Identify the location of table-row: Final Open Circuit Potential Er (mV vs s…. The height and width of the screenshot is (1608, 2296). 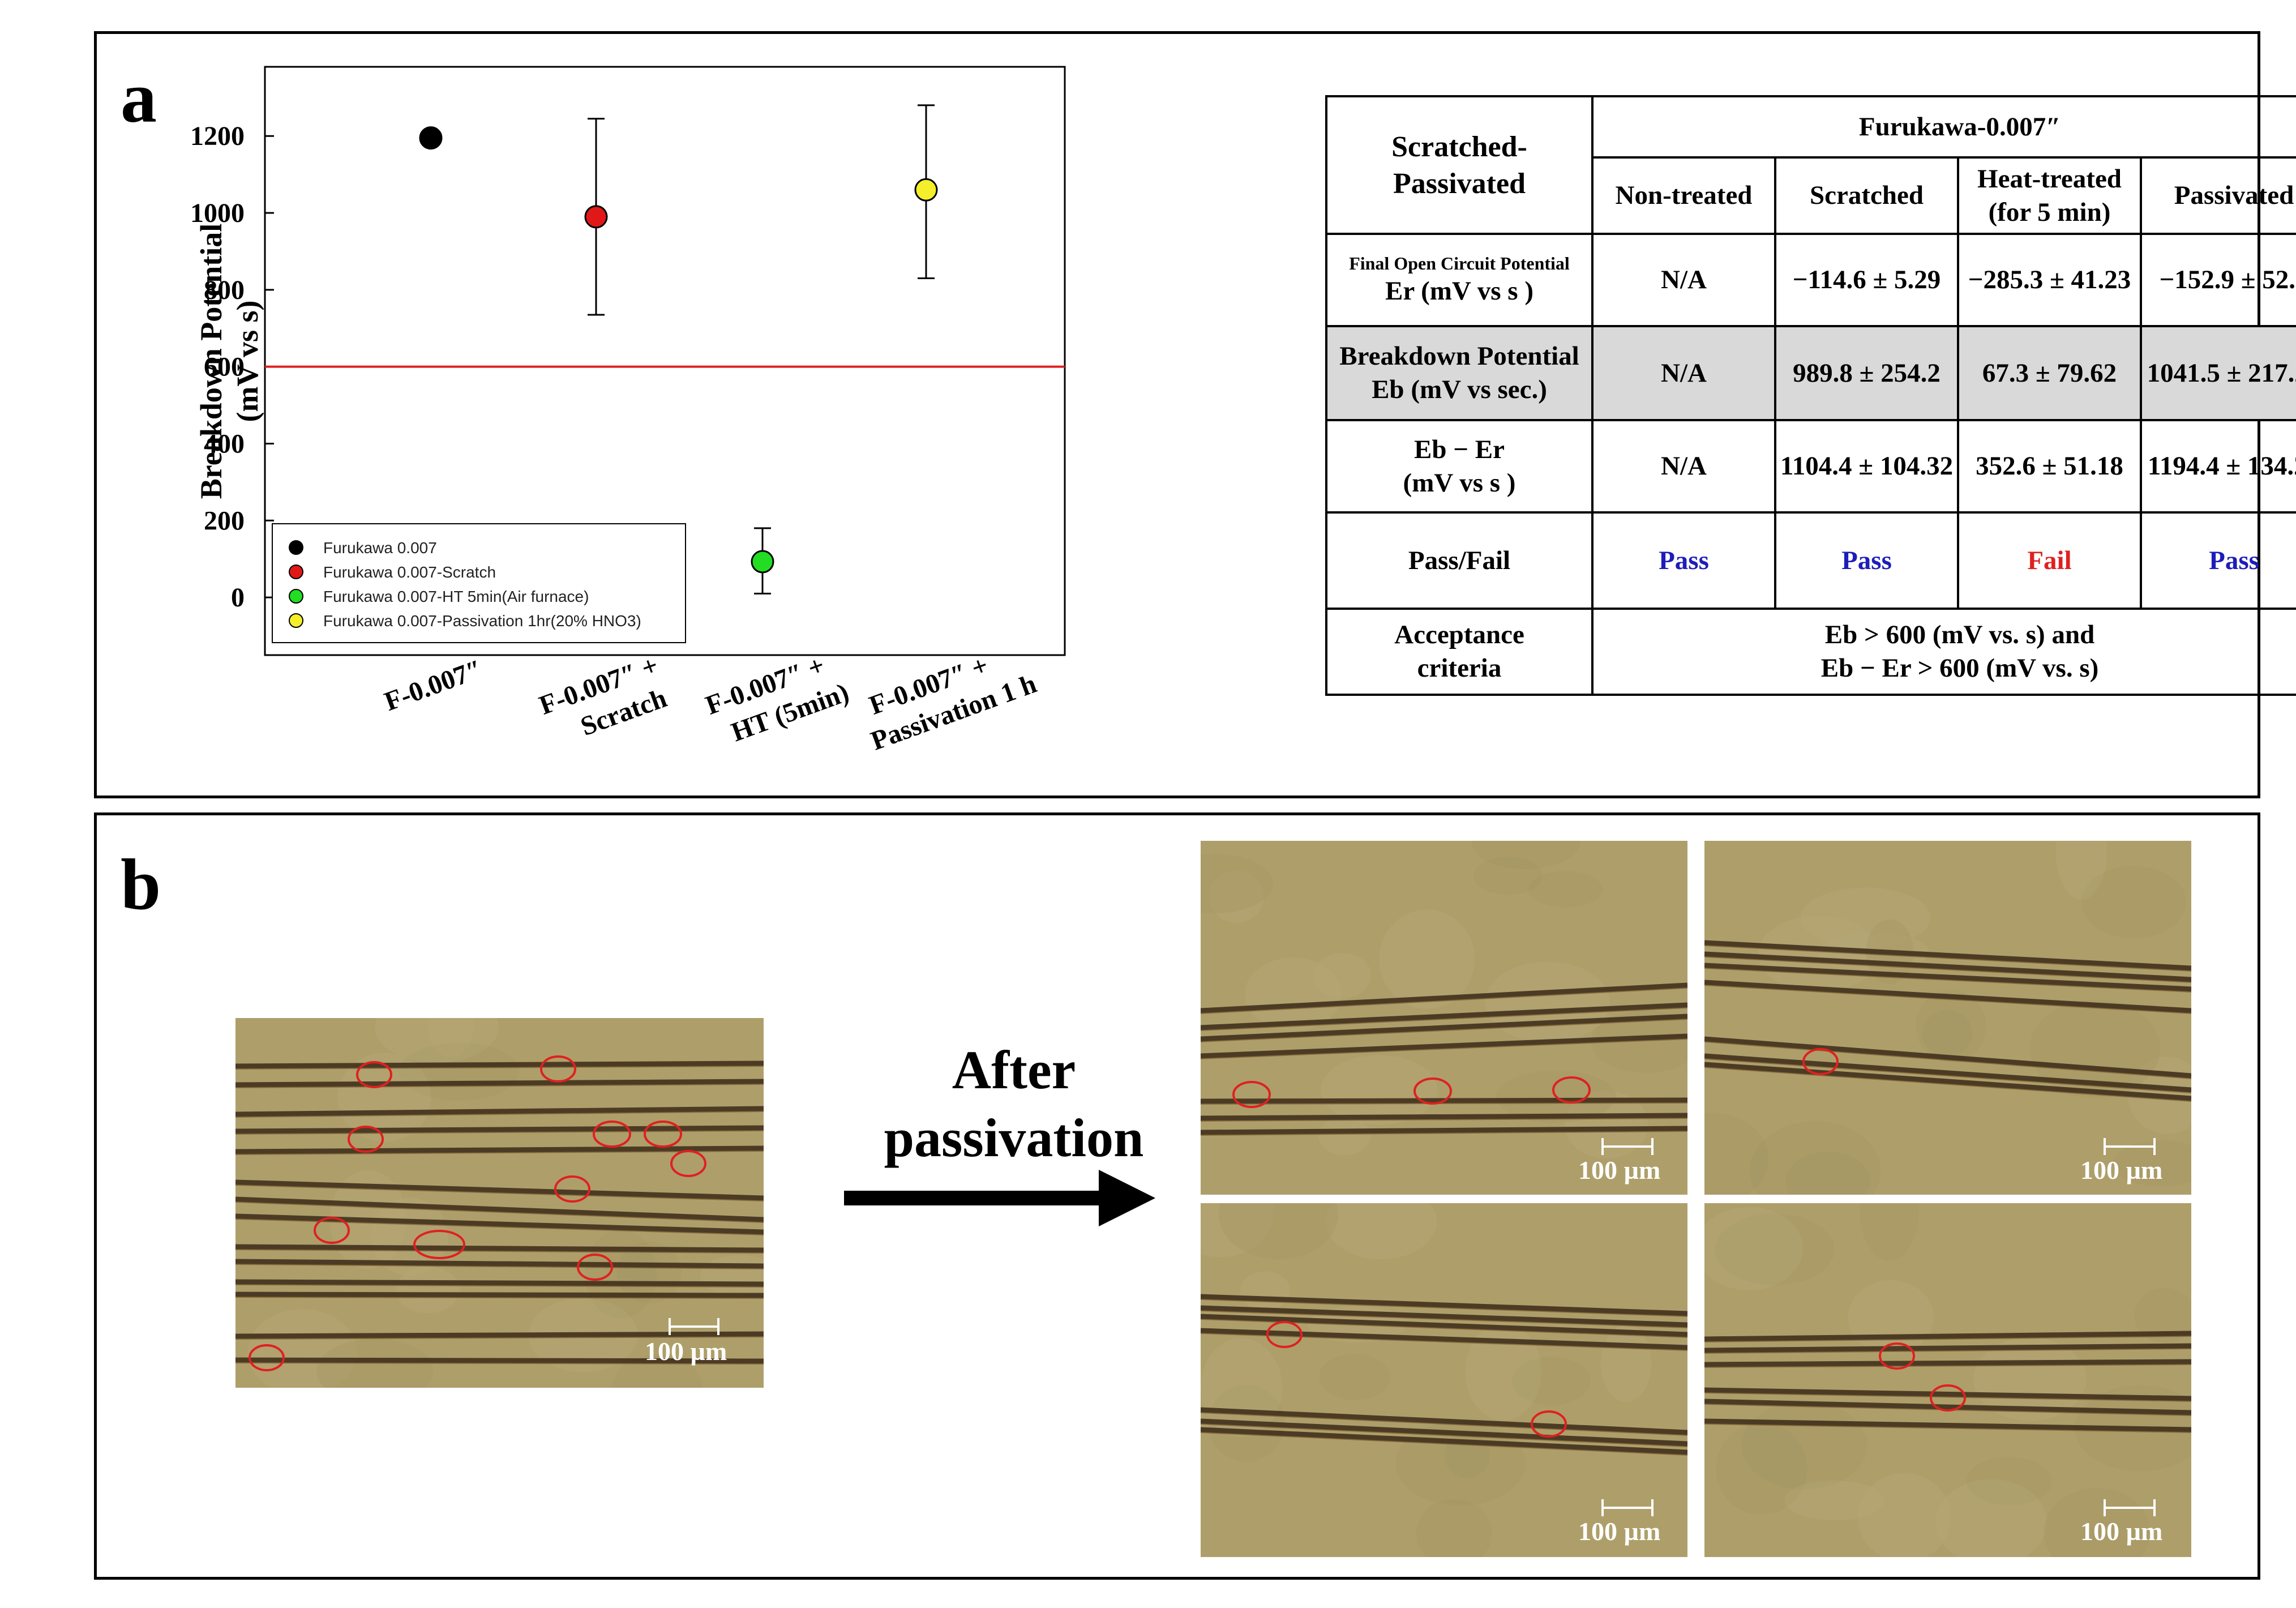
(1810, 280).